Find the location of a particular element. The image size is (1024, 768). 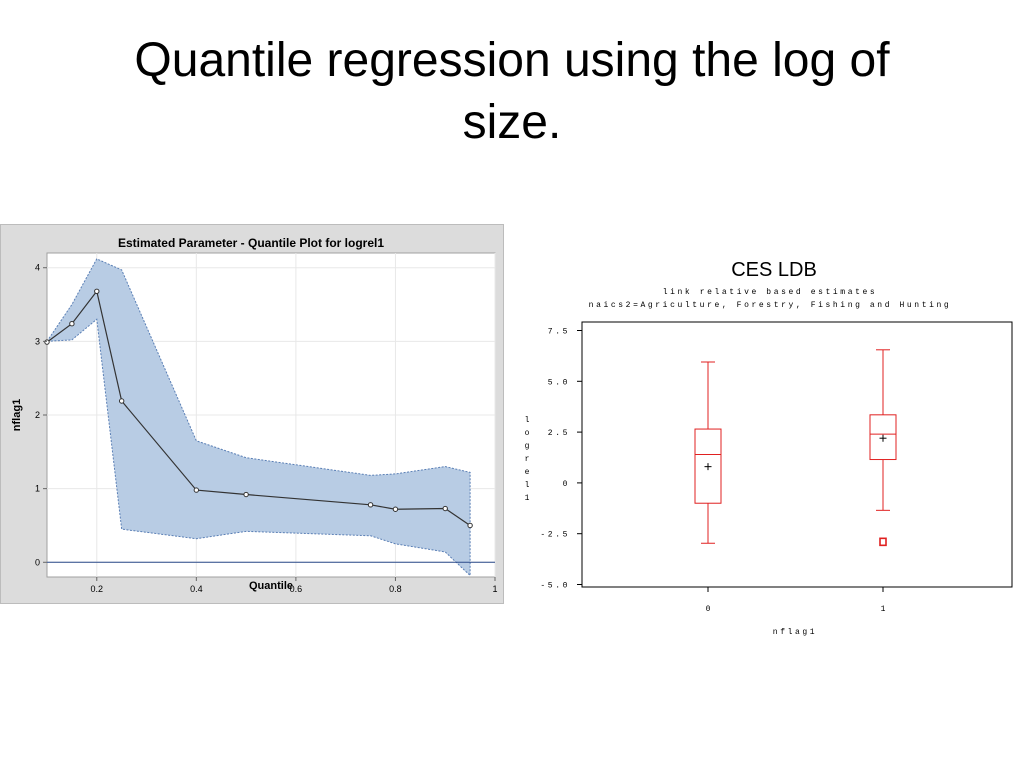

outlier-point is located at coordinates (883, 542).